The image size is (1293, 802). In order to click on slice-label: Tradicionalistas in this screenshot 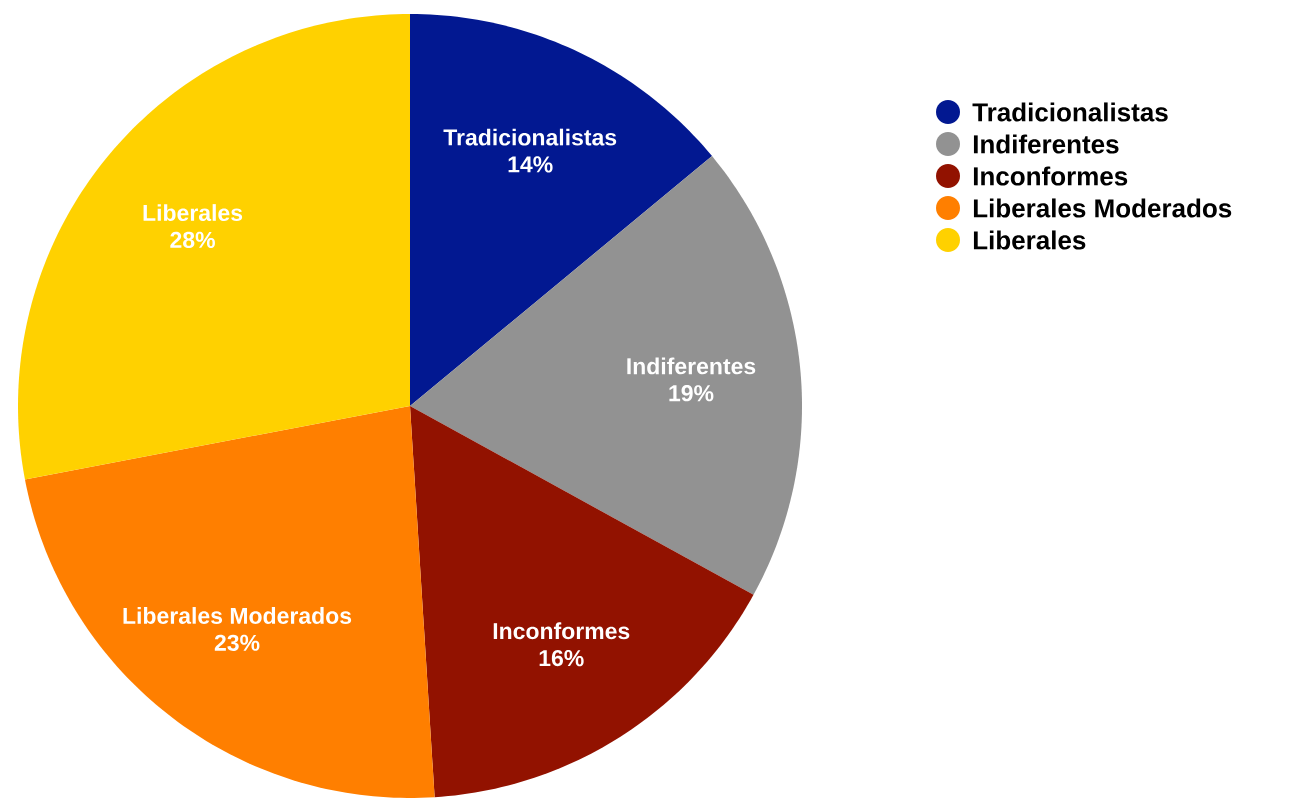, I will do `click(530, 137)`.